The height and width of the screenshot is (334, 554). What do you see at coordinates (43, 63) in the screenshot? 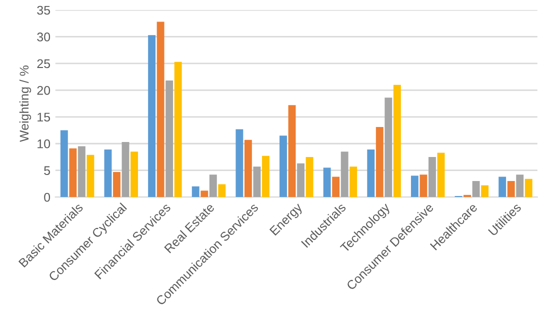
I see `y-tick-label: 25` at bounding box center [43, 63].